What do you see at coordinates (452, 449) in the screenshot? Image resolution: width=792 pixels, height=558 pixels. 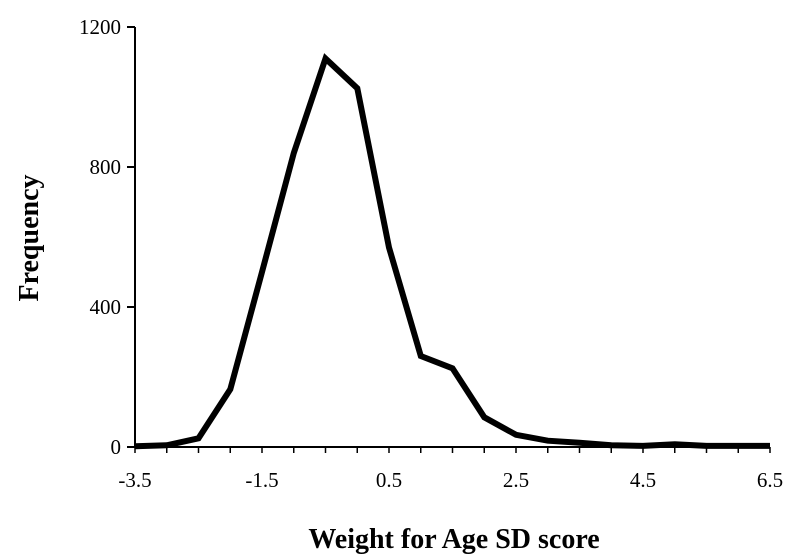 I see `x-axis` at bounding box center [452, 449].